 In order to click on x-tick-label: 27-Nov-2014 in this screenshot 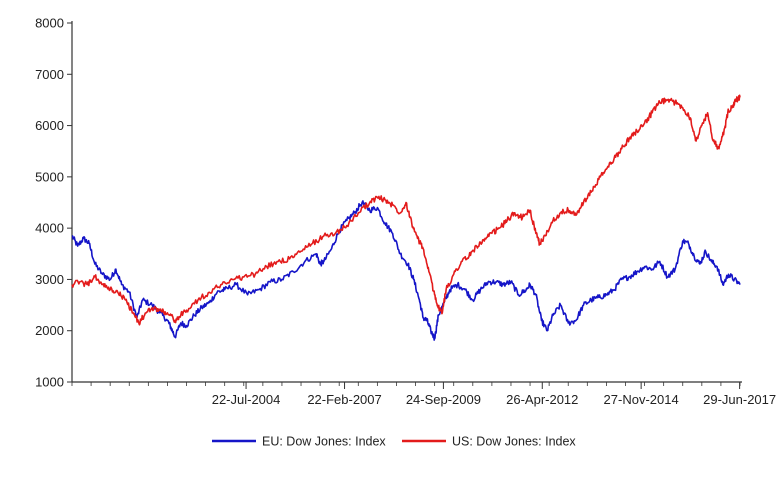, I will do `click(641, 399)`.